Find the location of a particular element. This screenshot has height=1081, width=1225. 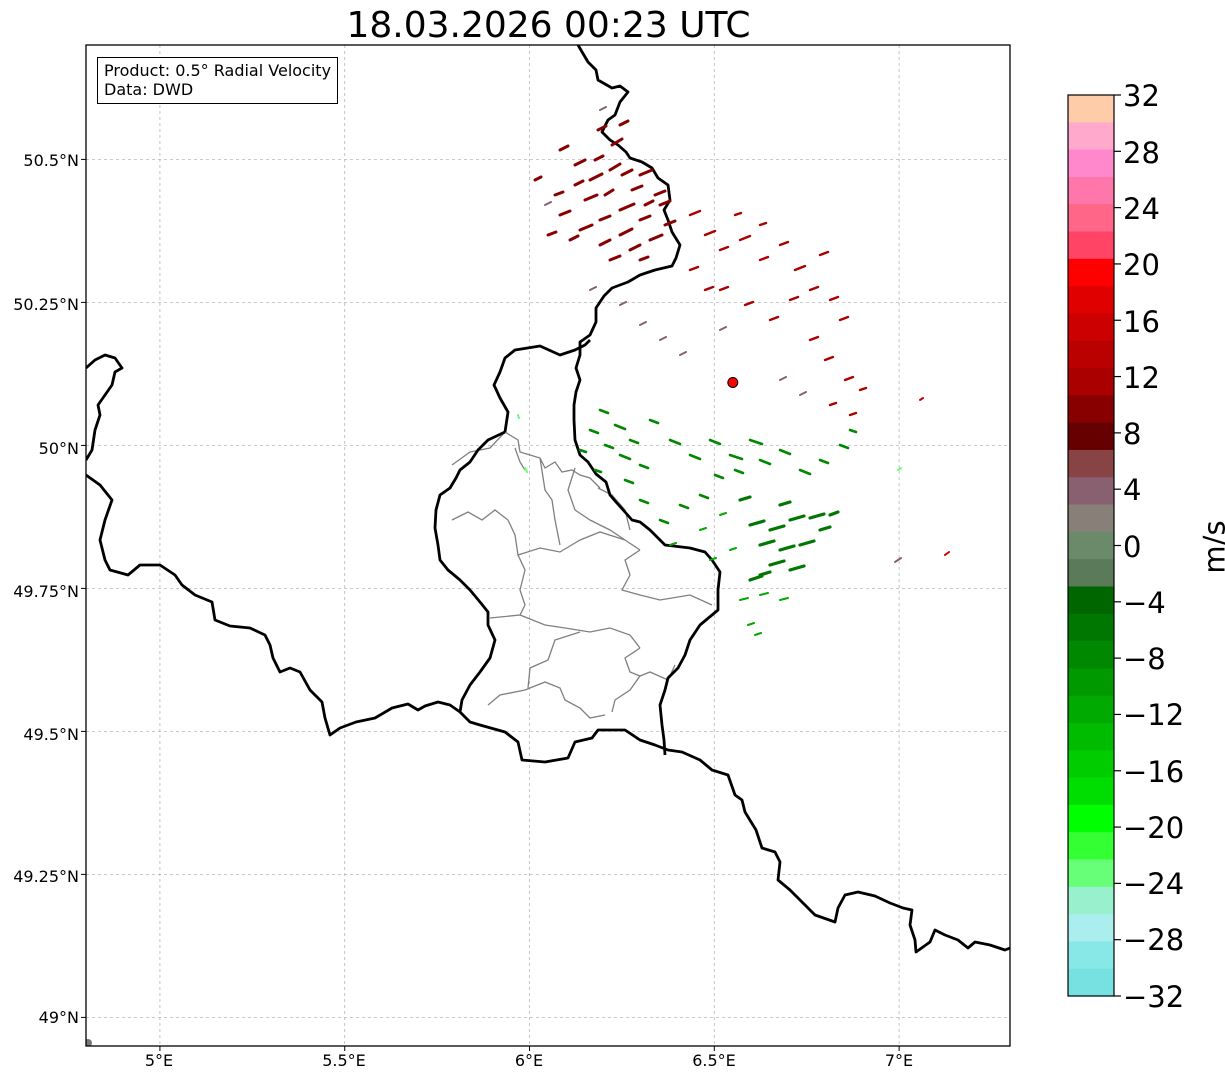

colorbar is located at coordinates (1091, 546).